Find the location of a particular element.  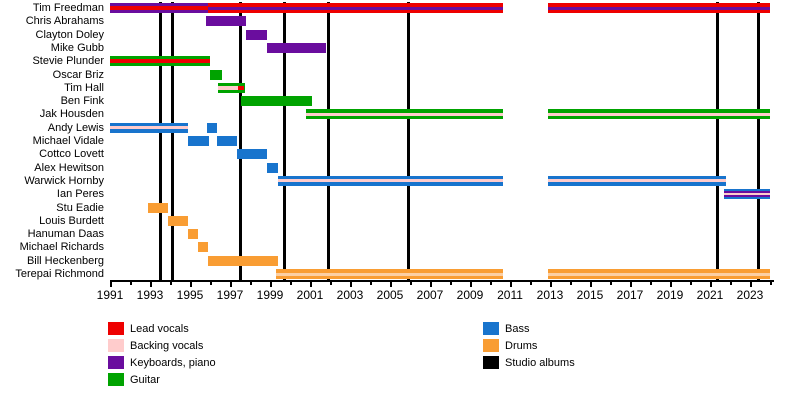

legend-label: Guitar is located at coordinates (145, 380).